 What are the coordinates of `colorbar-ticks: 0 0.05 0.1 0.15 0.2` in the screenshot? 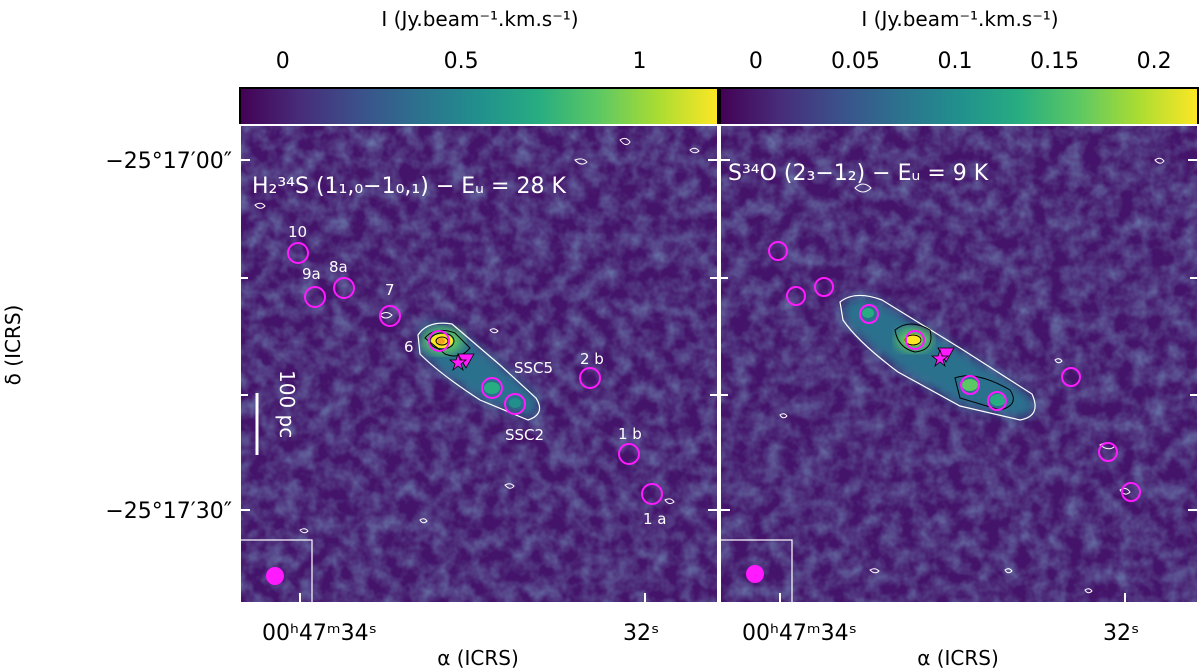 It's located at (960, 72).